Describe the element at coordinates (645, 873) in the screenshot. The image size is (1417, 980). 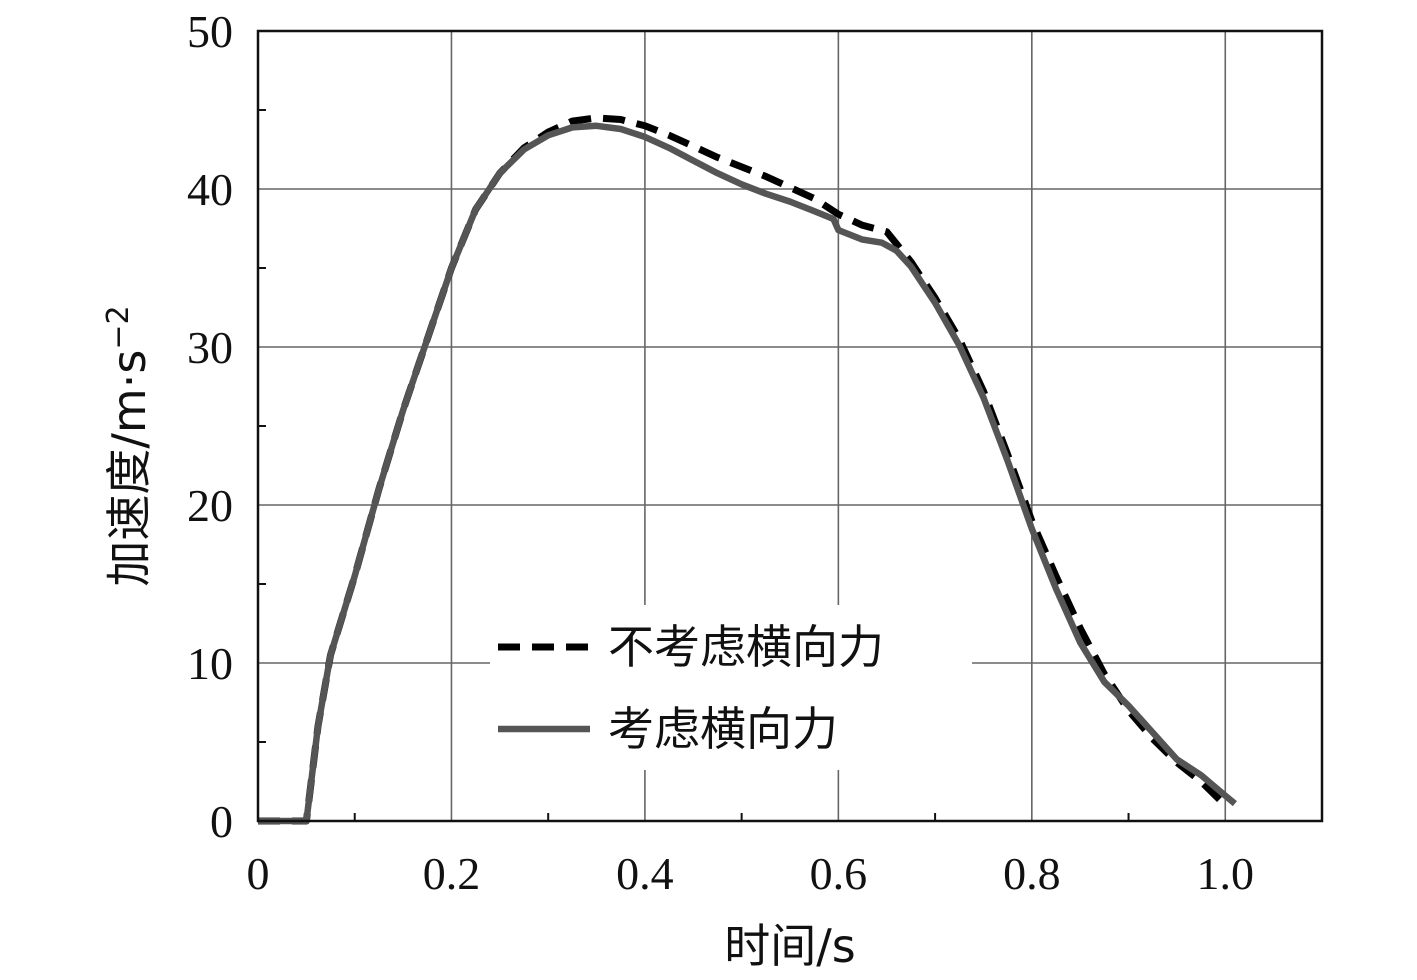
I see `x-tick-label: 0.4` at that location.